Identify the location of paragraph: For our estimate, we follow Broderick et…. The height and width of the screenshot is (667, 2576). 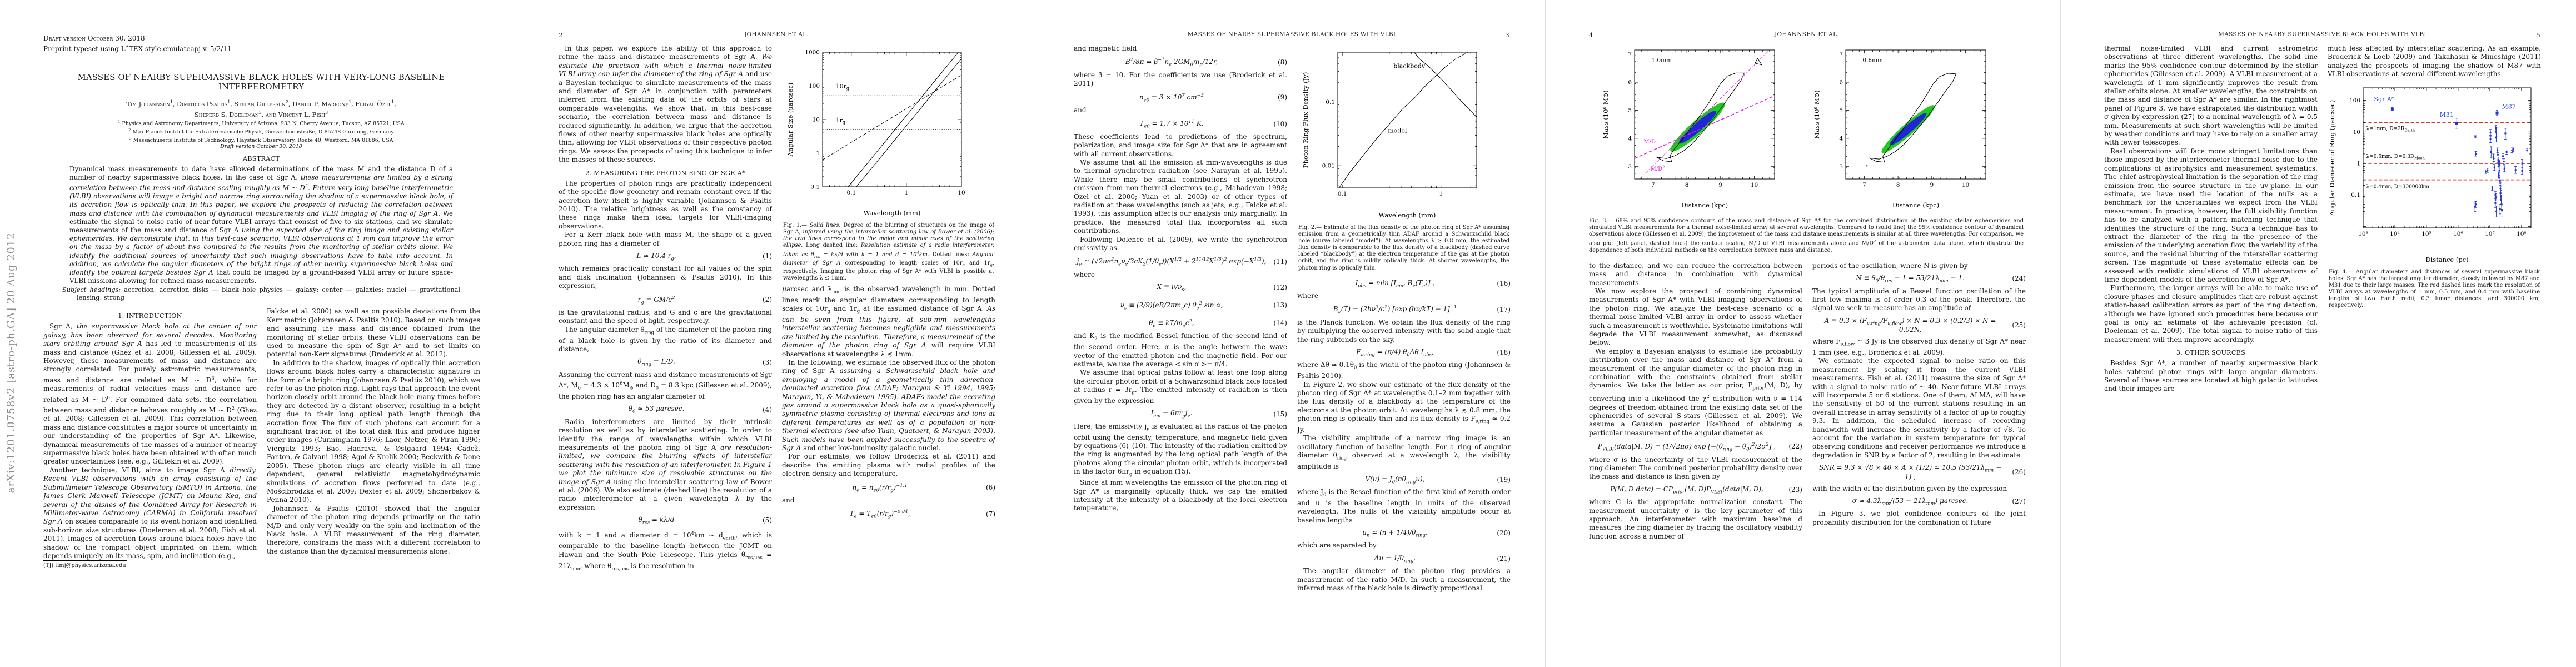
(888, 465).